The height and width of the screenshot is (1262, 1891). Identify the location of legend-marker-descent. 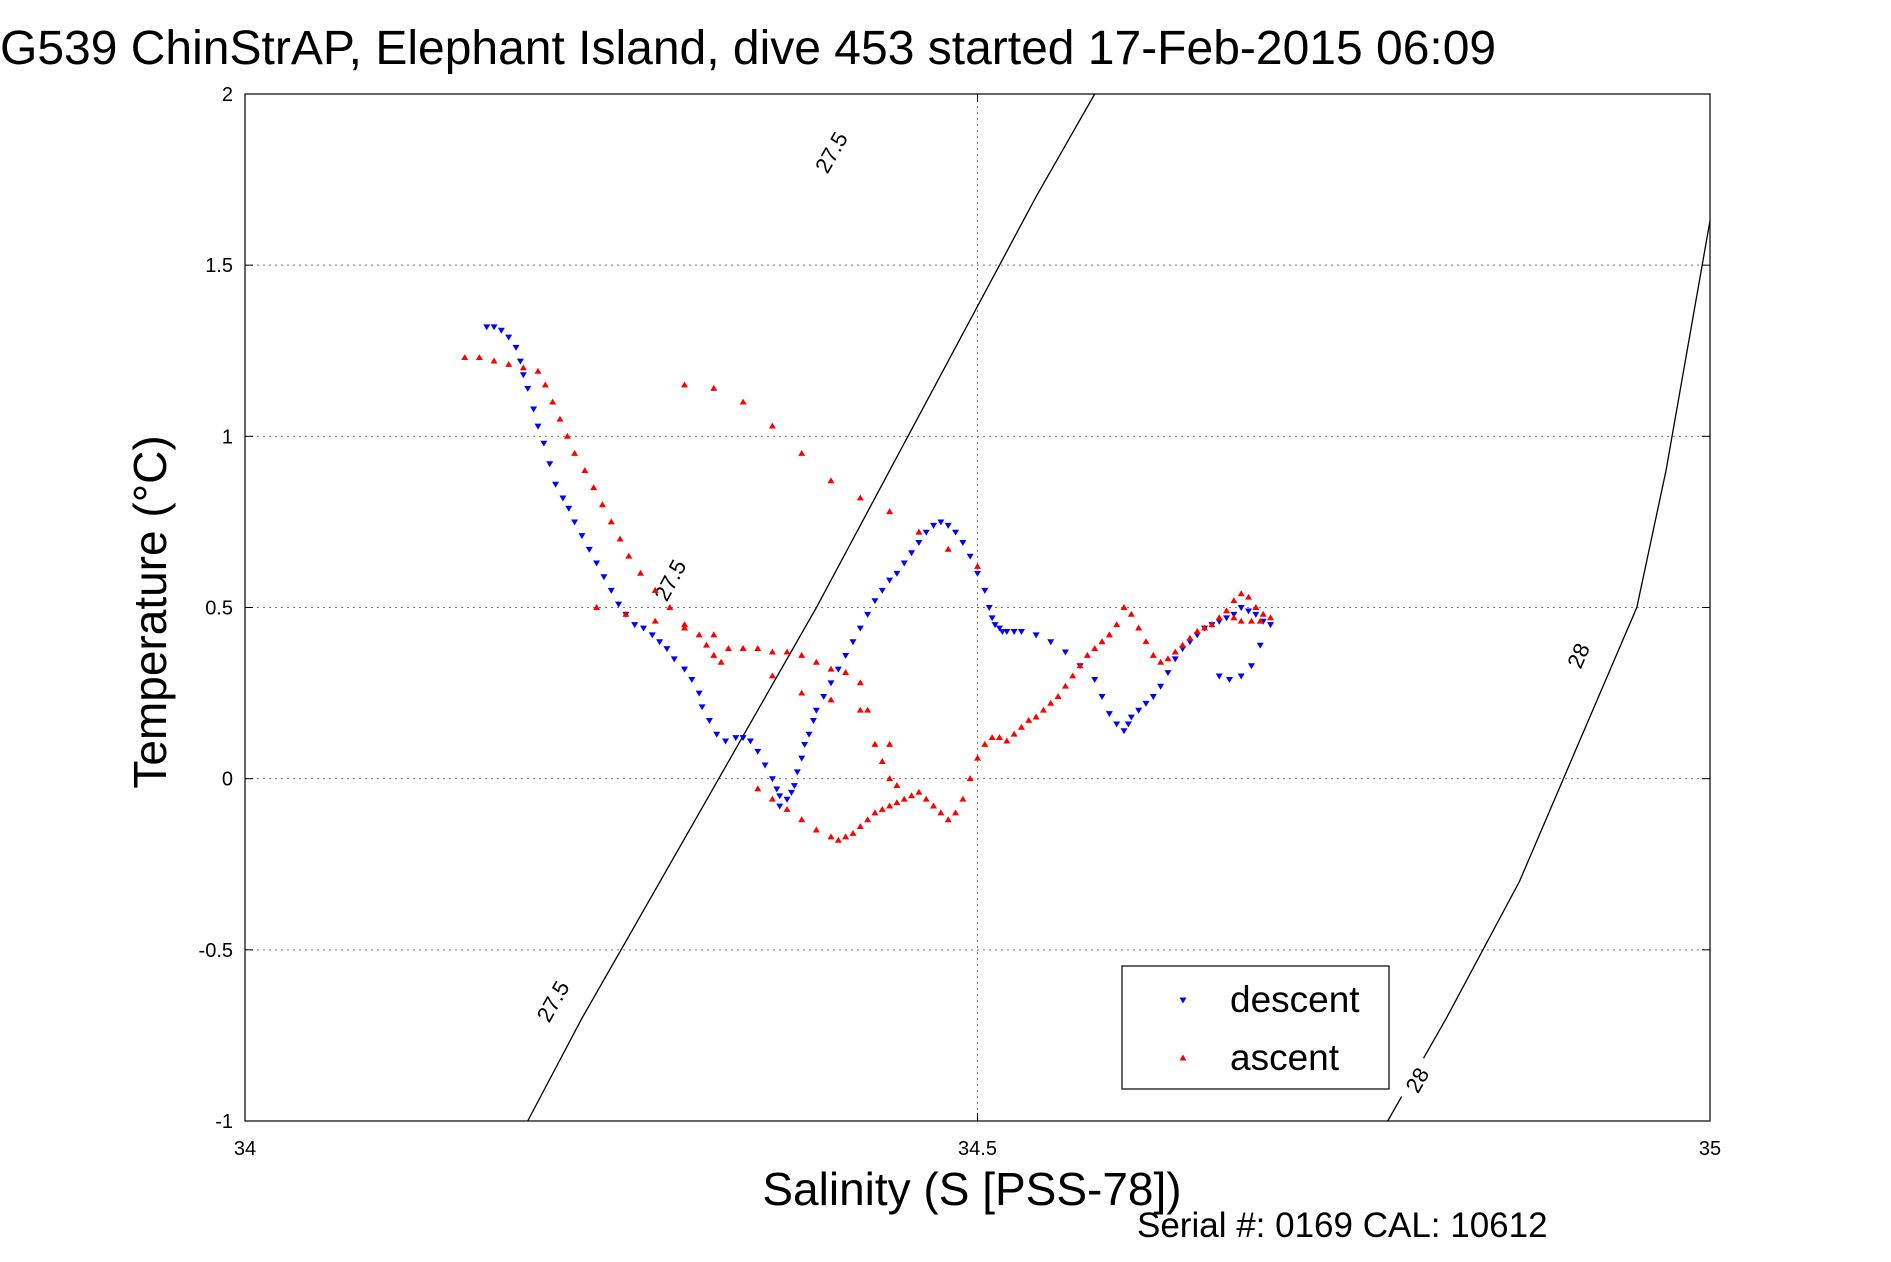
(1183, 1000).